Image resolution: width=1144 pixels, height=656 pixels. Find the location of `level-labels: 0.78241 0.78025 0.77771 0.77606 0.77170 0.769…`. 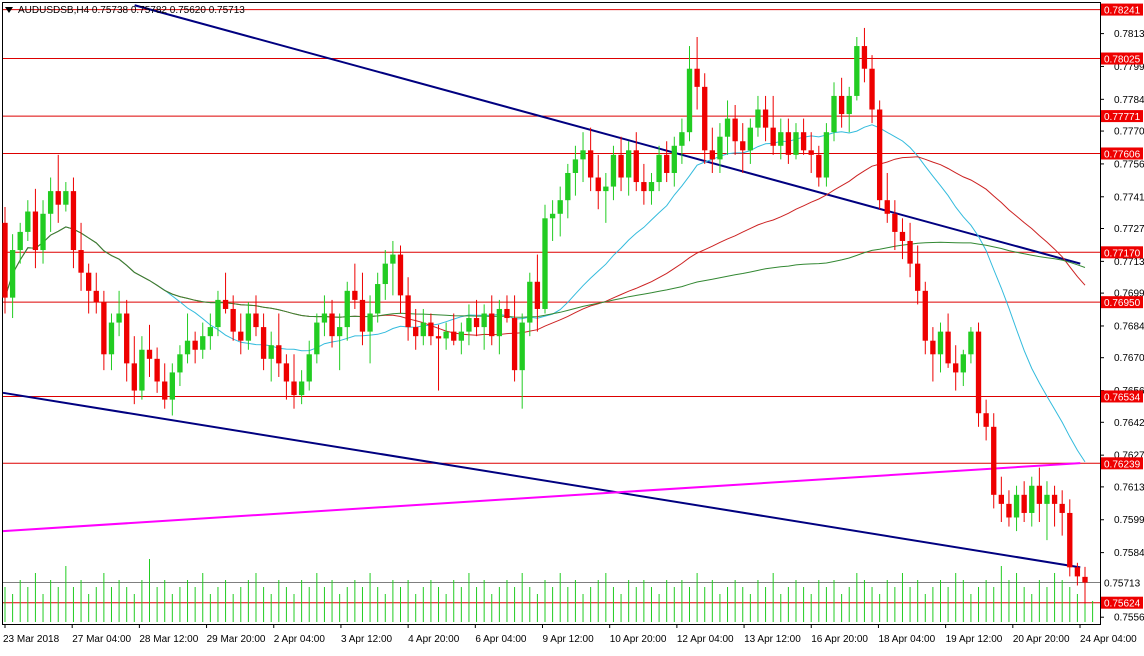

level-labels: 0.78241 0.78025 0.77771 0.77606 0.77170 0.769… is located at coordinates (1122, 306).